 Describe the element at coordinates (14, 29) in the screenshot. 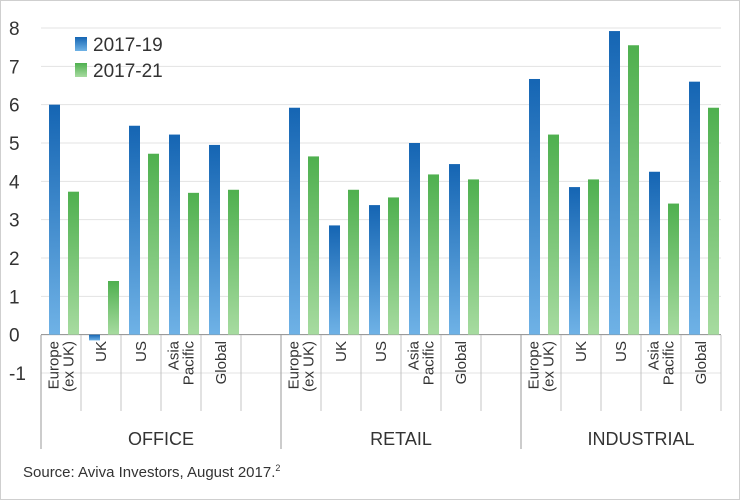

I see `y-tick-label: 8` at that location.